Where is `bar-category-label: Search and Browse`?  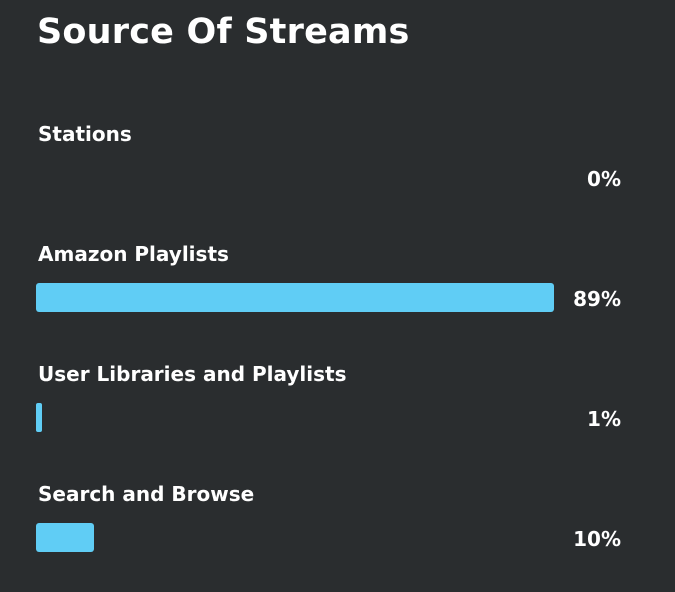 bar-category-label: Search and Browse is located at coordinates (146, 494).